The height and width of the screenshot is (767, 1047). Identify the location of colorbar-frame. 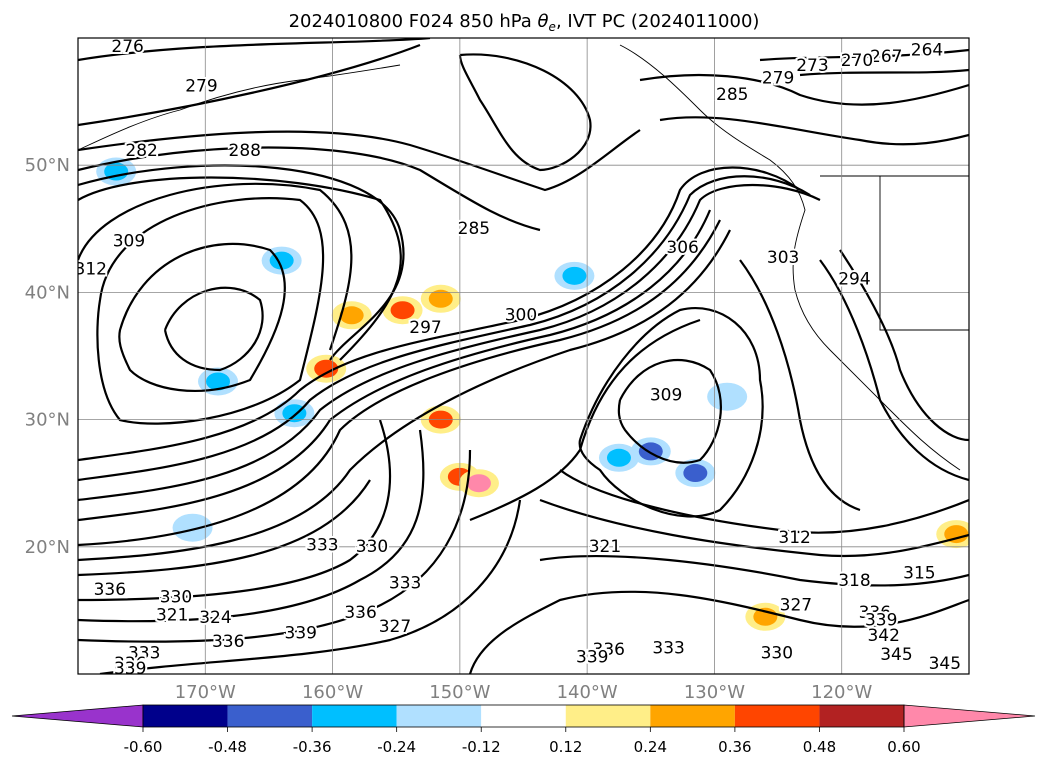
(523, 716).